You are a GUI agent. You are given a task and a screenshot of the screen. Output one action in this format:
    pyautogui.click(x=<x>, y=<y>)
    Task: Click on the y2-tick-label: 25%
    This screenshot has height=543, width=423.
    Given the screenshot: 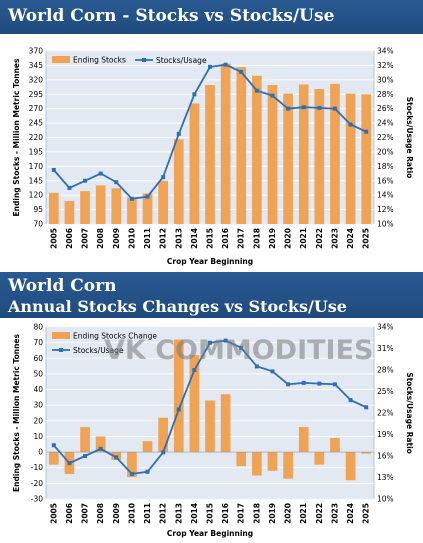 What is the action you would take?
    pyautogui.click(x=385, y=391)
    